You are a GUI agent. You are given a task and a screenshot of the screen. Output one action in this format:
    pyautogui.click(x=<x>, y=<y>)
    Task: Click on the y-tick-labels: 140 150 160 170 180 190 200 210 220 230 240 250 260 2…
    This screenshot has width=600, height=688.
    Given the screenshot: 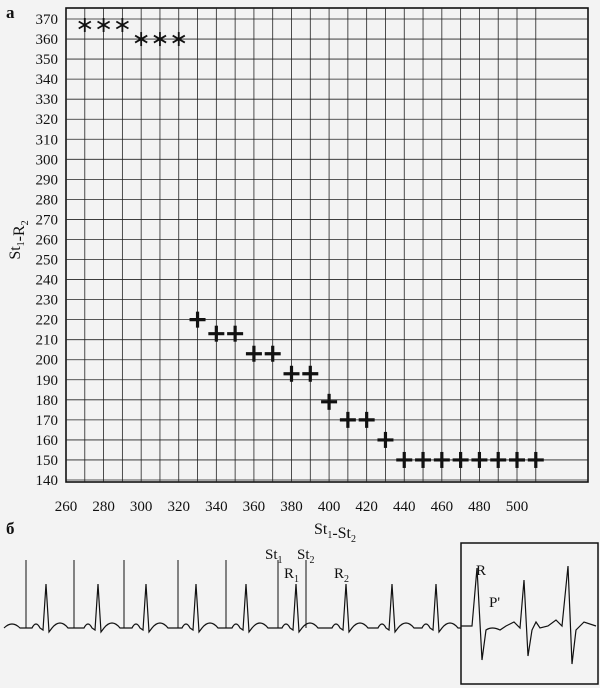 What is the action you would take?
    pyautogui.click(x=47, y=250)
    